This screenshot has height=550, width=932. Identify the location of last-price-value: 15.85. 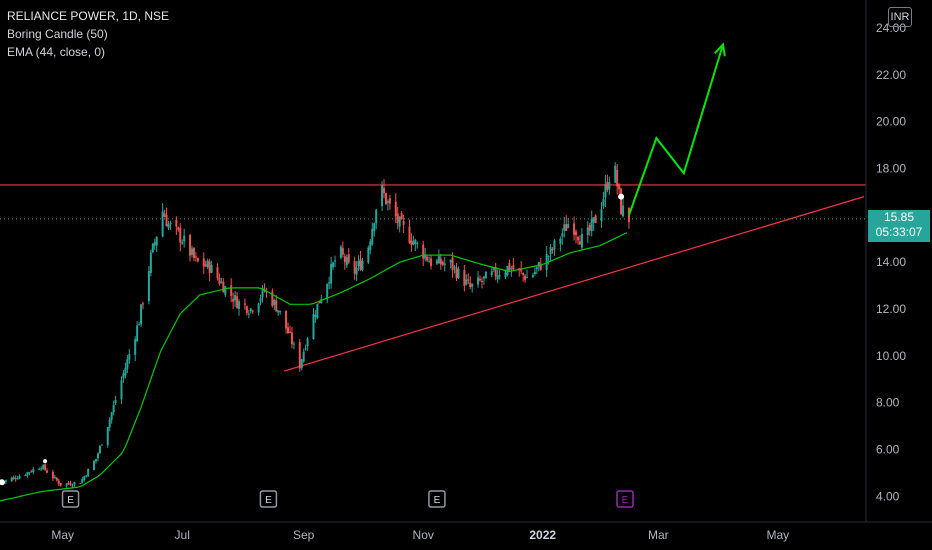
(899, 217).